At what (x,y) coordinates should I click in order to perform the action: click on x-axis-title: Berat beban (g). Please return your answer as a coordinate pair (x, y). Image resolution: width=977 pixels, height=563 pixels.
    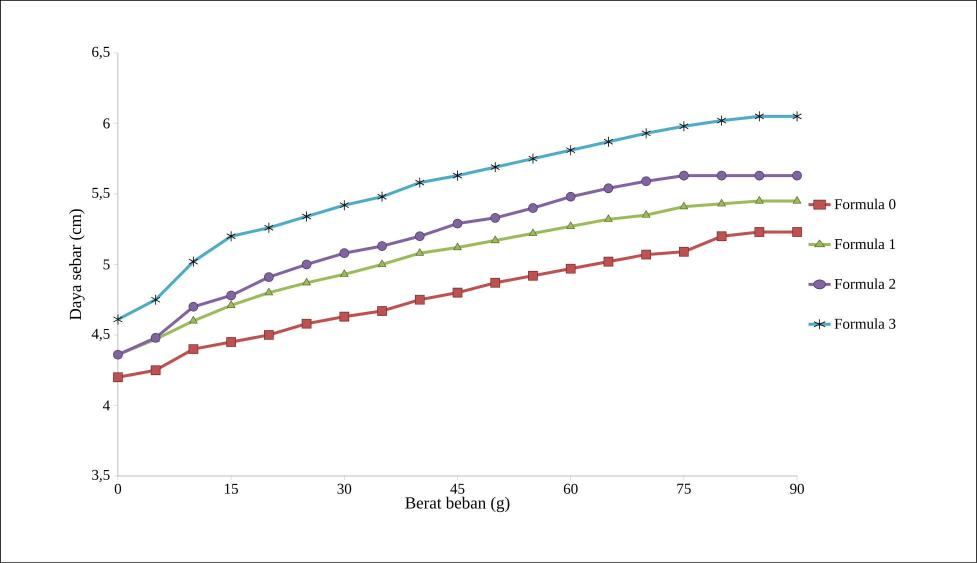
    Looking at the image, I should click on (457, 504).